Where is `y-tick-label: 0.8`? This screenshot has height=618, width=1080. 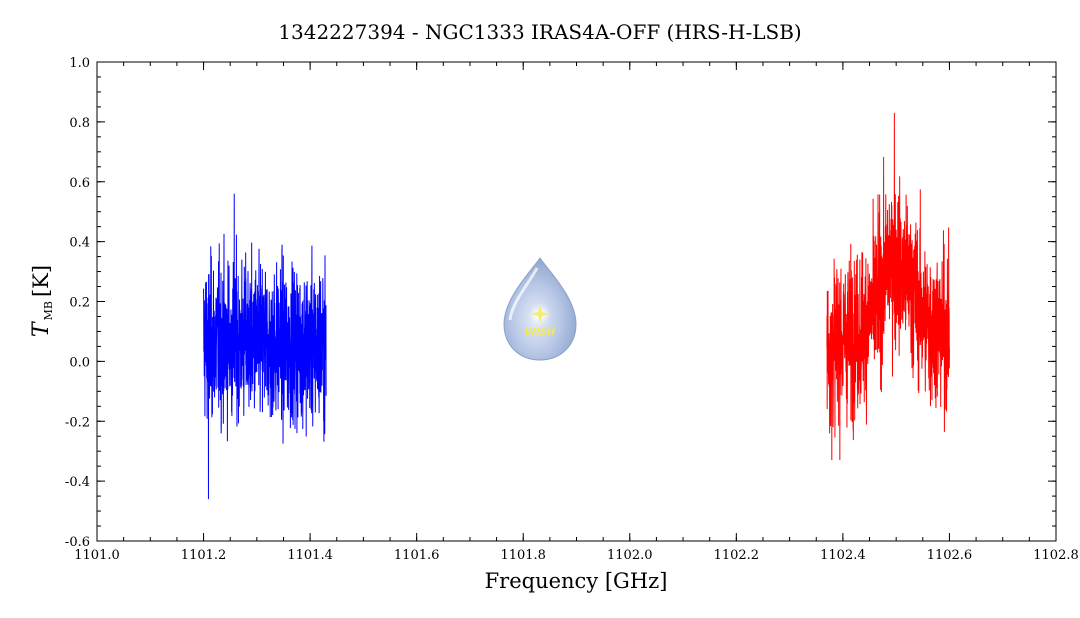 y-tick-label: 0.8 is located at coordinates (79, 123).